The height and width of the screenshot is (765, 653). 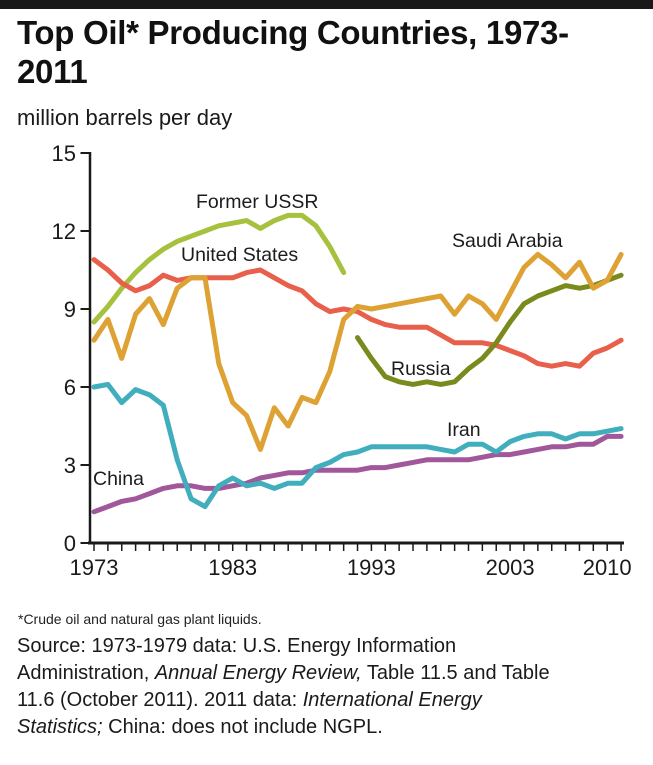 What do you see at coordinates (510, 567) in the screenshot?
I see `x-tick-label: 2003` at bounding box center [510, 567].